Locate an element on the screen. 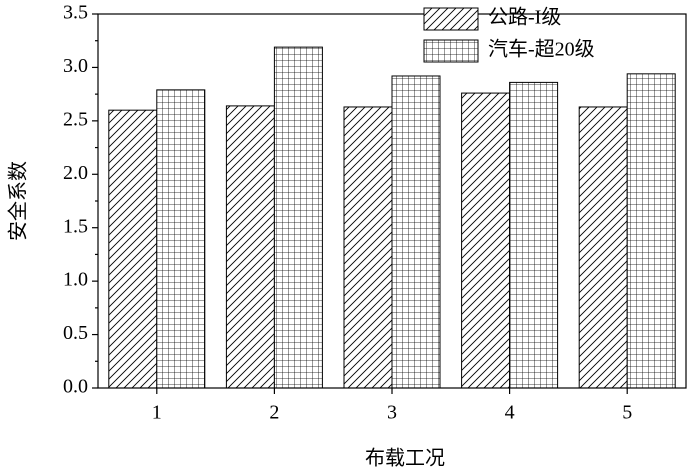 This screenshot has height=474, width=700. legend-label: 公路-I级 is located at coordinates (524, 17).